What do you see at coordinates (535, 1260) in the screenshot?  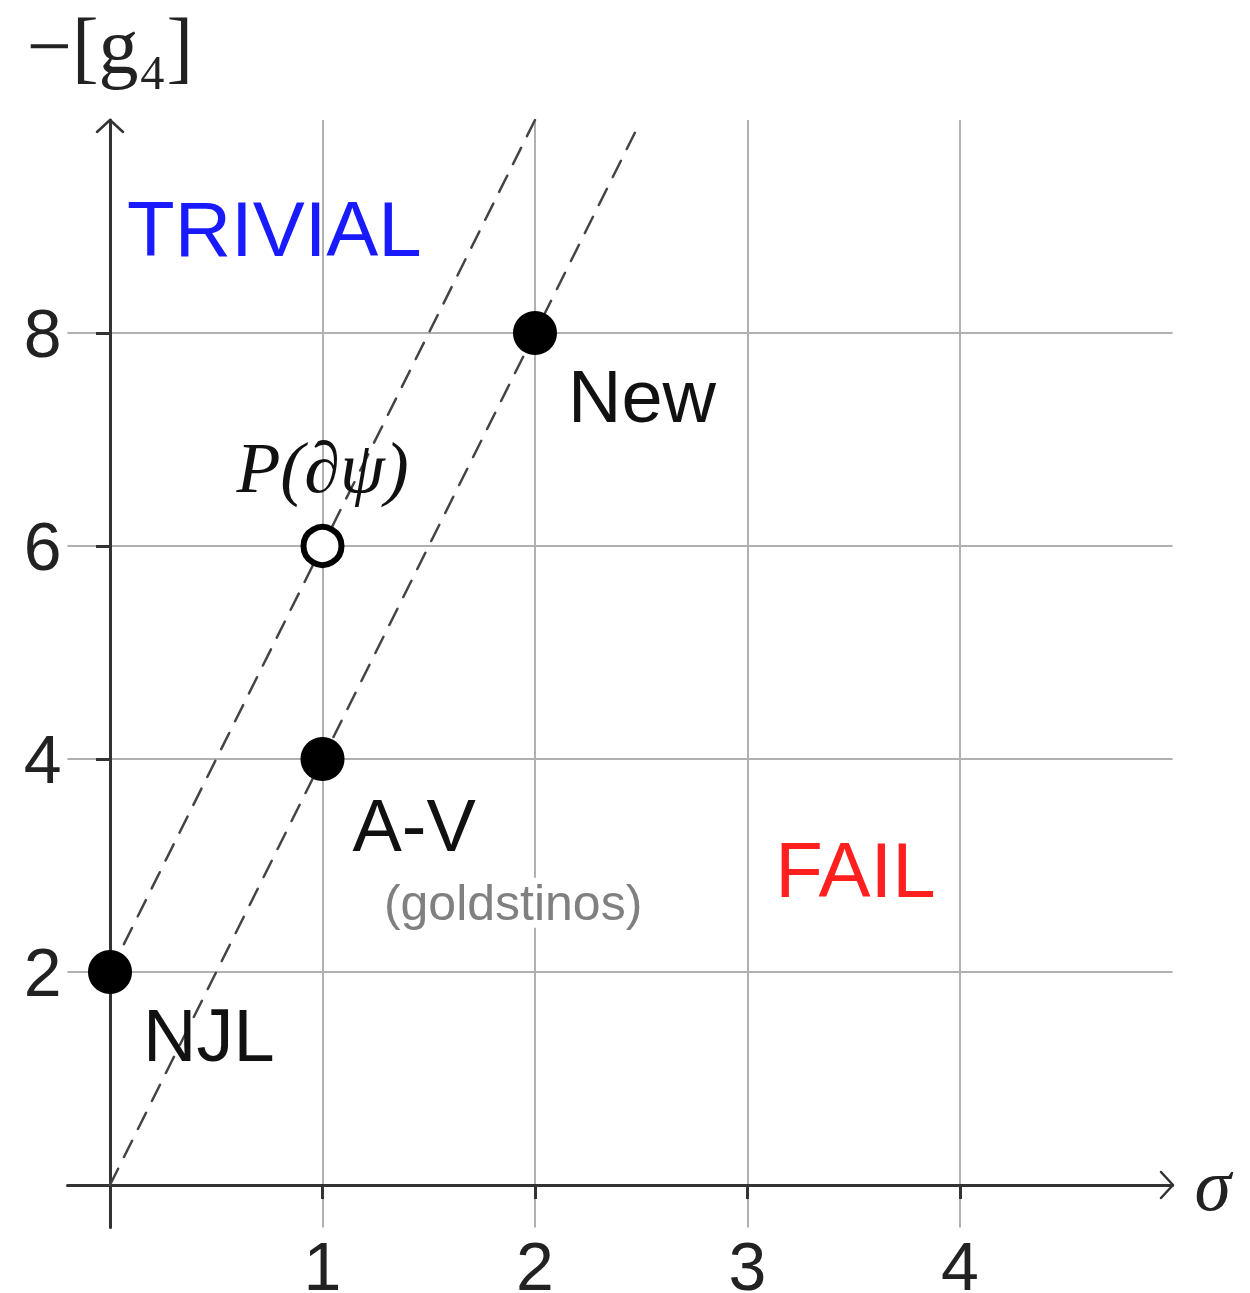 I see `x-tick-label: 2` at bounding box center [535, 1260].